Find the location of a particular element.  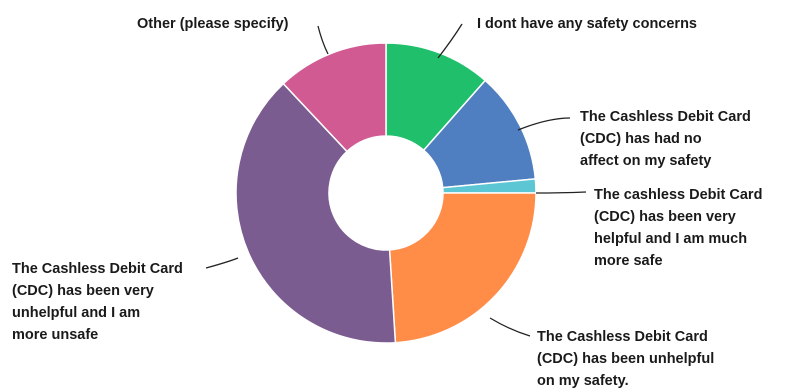

leader-line-no-affect is located at coordinates (544, 124).